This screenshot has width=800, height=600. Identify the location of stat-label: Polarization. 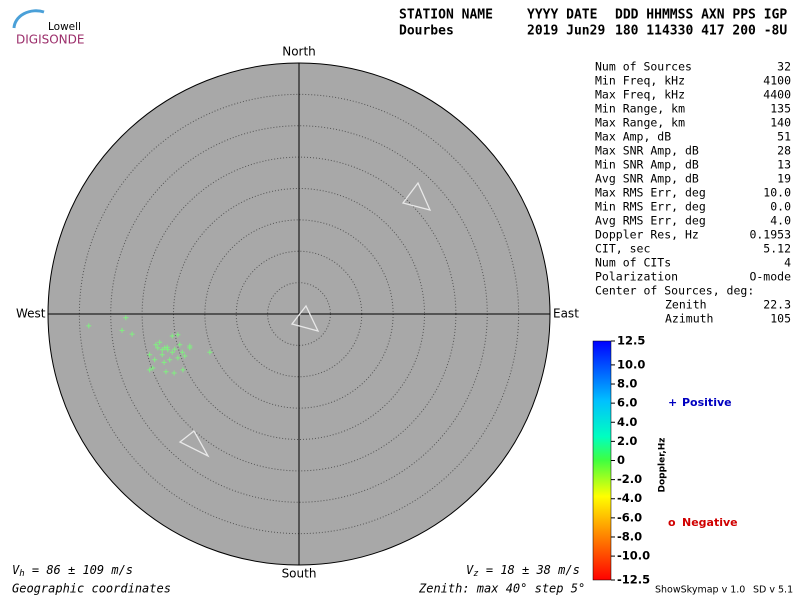
(636, 277).